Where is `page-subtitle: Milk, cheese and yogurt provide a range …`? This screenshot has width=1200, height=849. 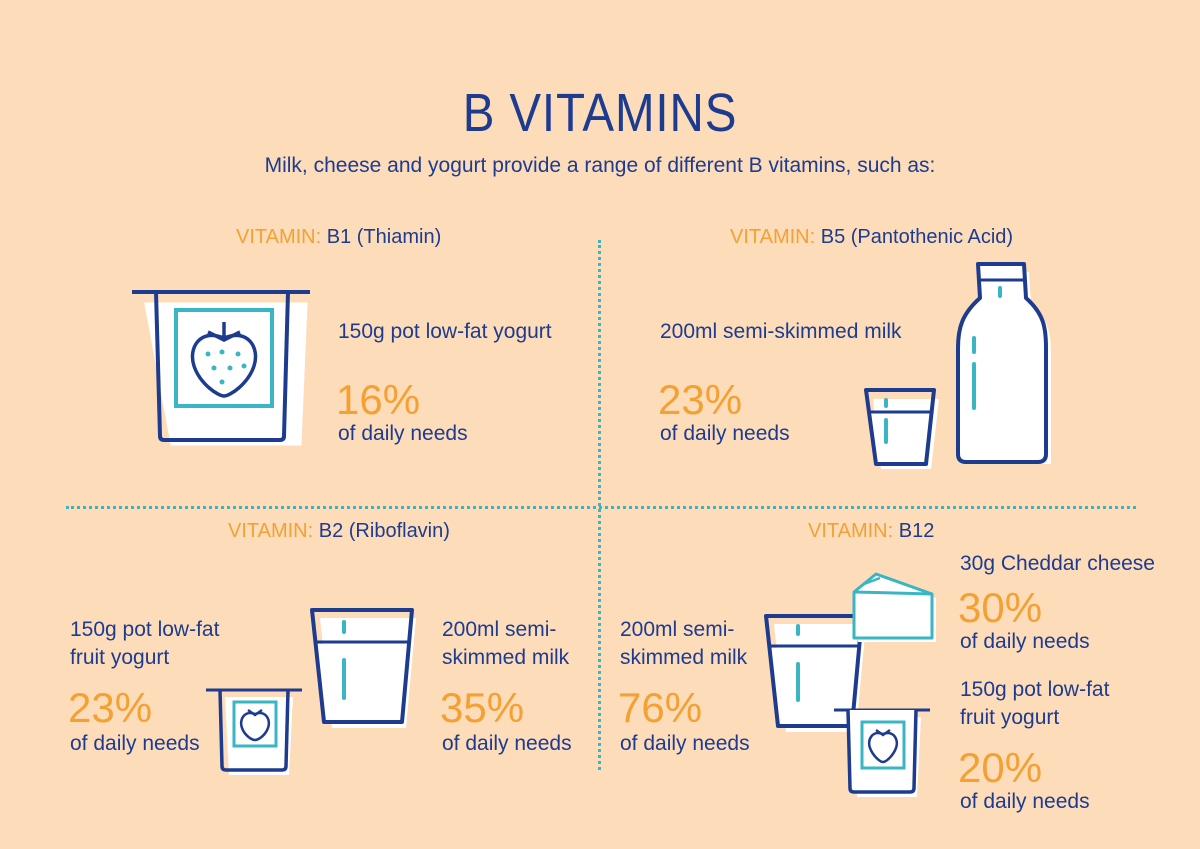 page-subtitle: Milk, cheese and yogurt provide a range … is located at coordinates (600, 165).